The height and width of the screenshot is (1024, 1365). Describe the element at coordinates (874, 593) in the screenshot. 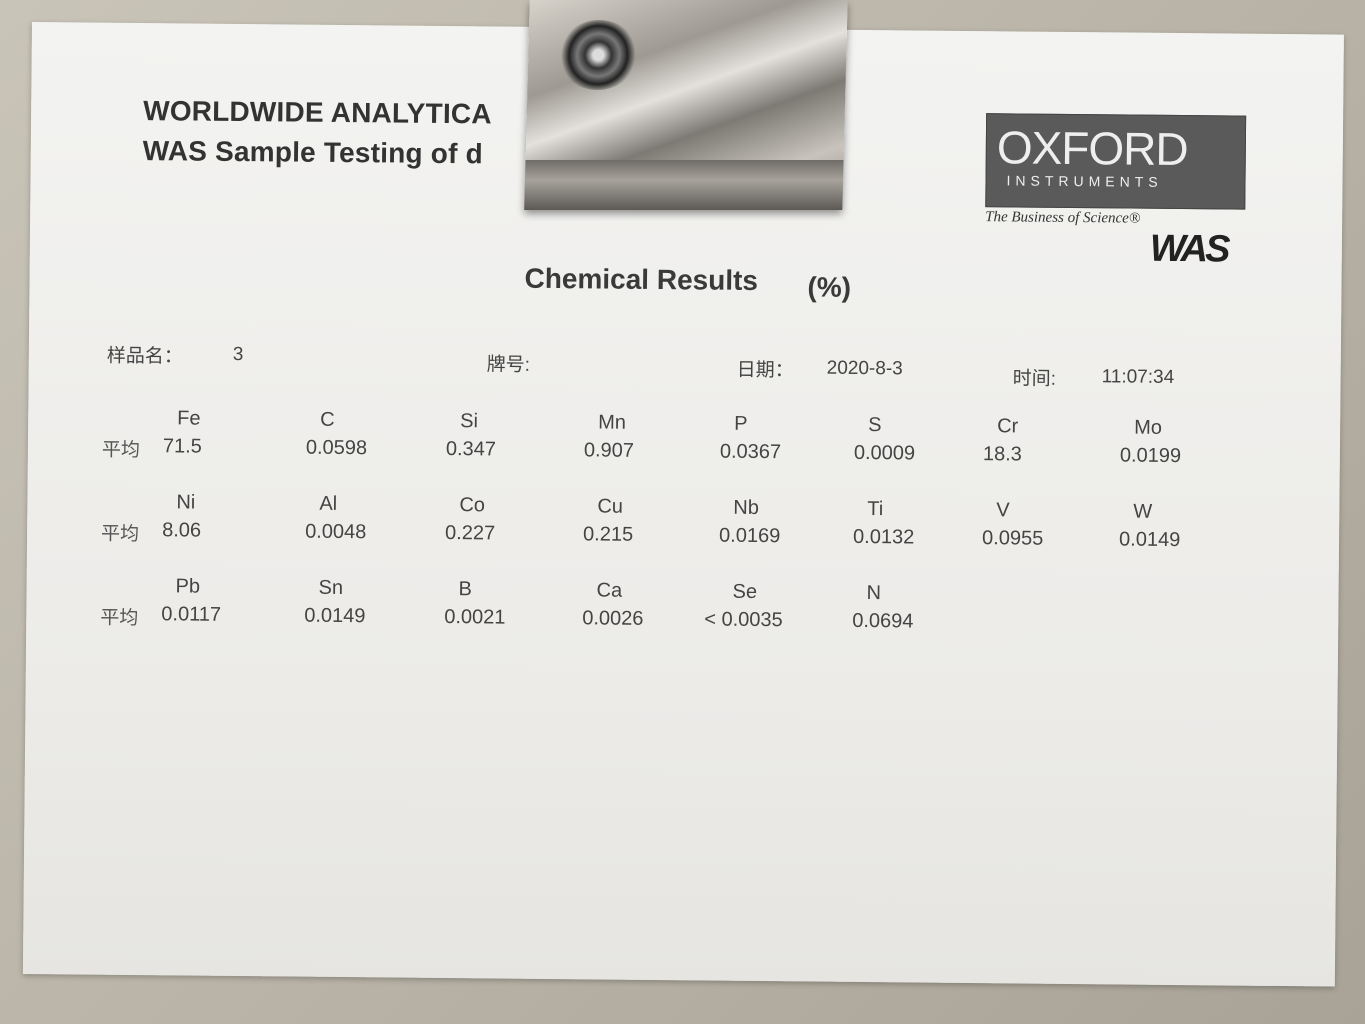

I see `element-symbol: N` at that location.